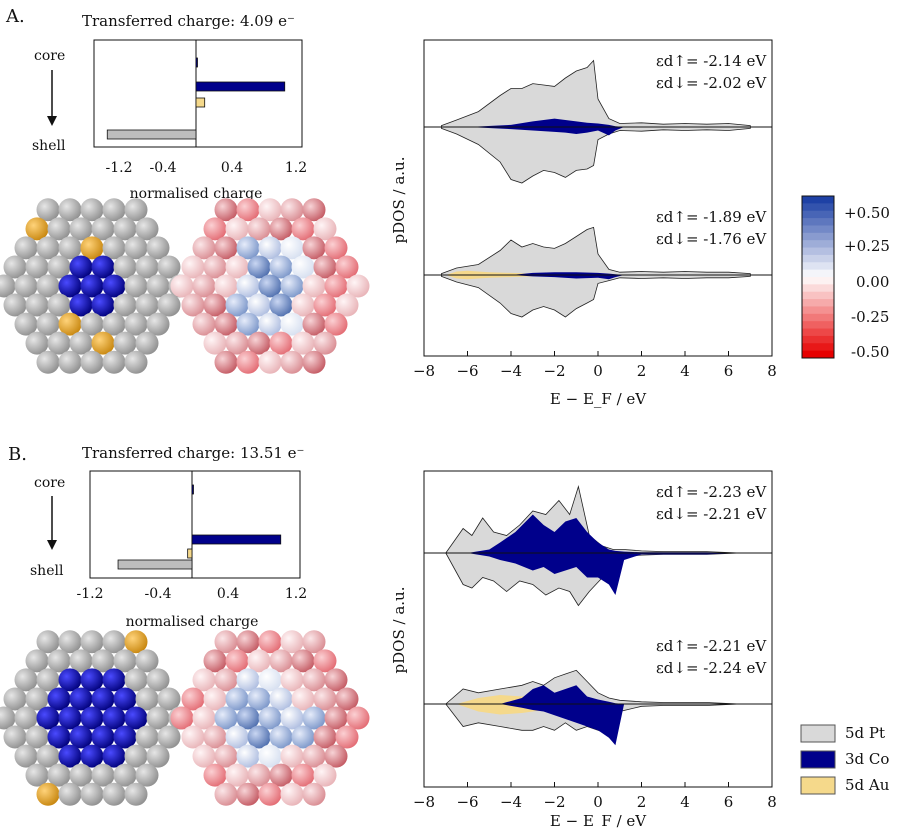 The width and height of the screenshot is (899, 829). I want to click on dos-tick-label: −8, so click(424, 371).